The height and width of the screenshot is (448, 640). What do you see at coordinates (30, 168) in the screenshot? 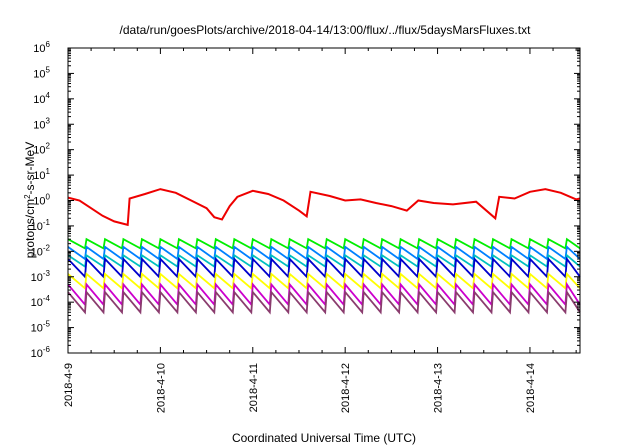
I see `y-axis-label-rest: -s-sr-MeV` at bounding box center [30, 168].